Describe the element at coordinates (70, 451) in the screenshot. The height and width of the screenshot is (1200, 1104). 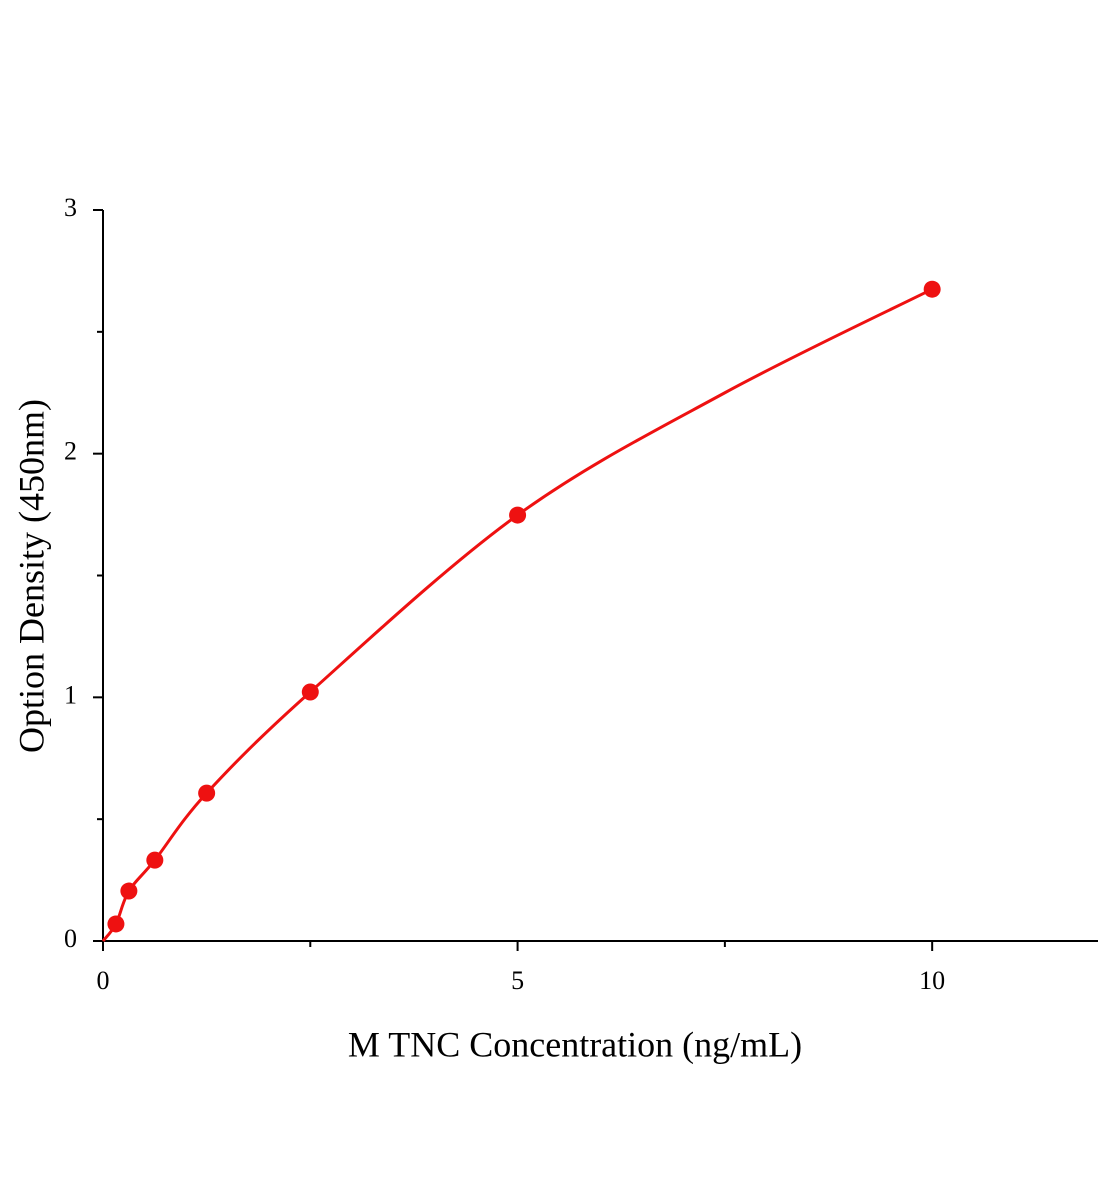
I see `y-tick-label: 2` at that location.